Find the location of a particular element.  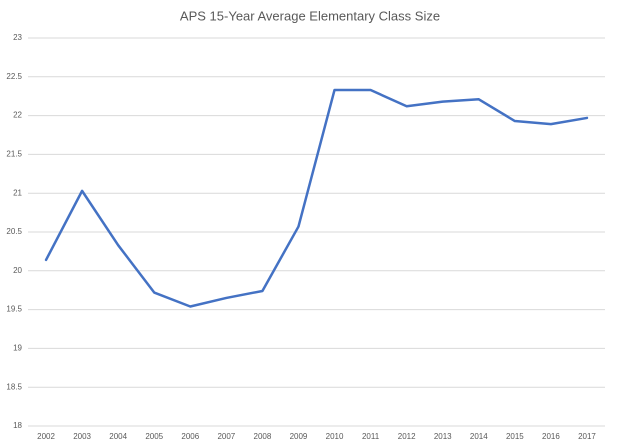

y-tick-label: 21.5 is located at coordinates (14, 154).